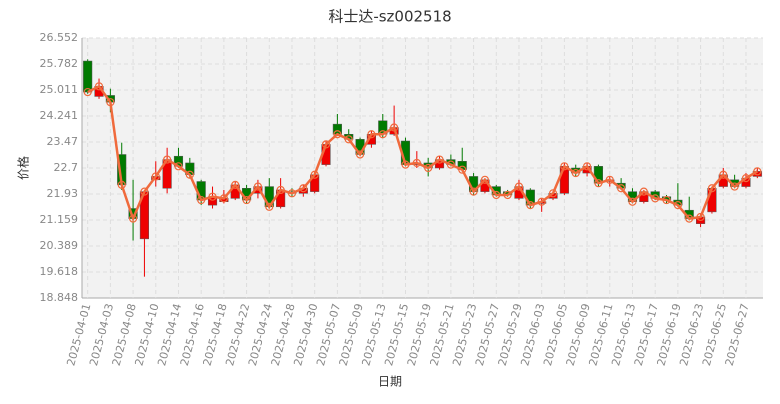 The width and height of the screenshot is (780, 404). Describe the element at coordinates (63, 141) in the screenshot. I see `y-tick-label: 23.47` at that location.